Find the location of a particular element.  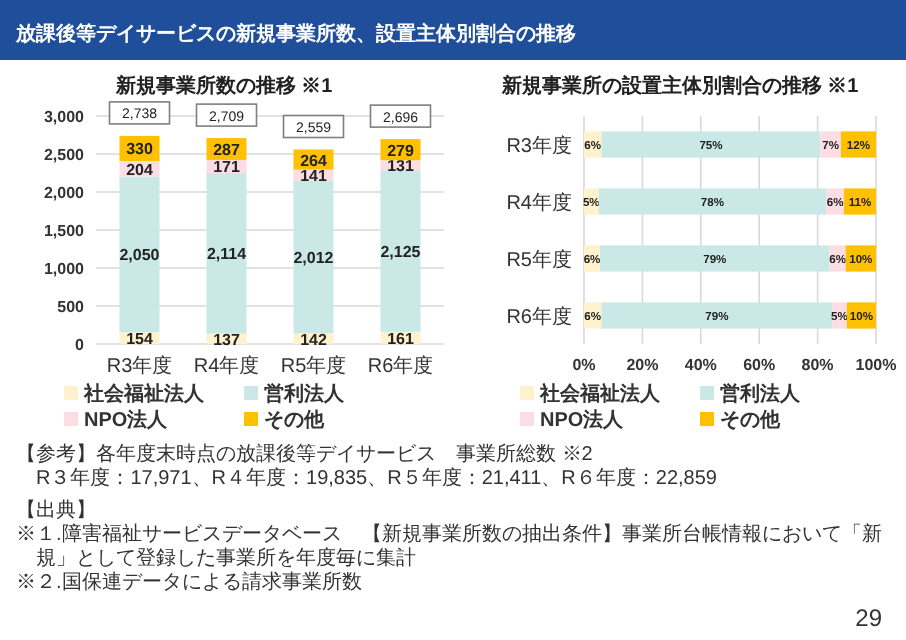

data-label: 142 is located at coordinates (314, 339).